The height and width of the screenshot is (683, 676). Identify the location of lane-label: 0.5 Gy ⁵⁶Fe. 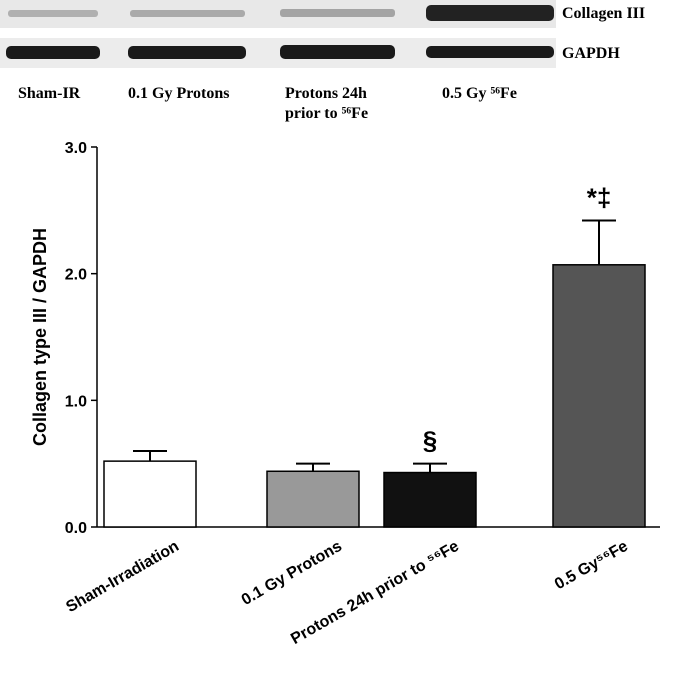
(479, 93).